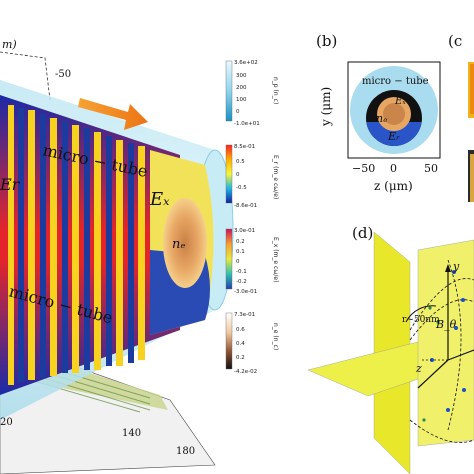 This screenshot has width=474, height=474. I want to click on axis-tick-20: 20, so click(6, 422).